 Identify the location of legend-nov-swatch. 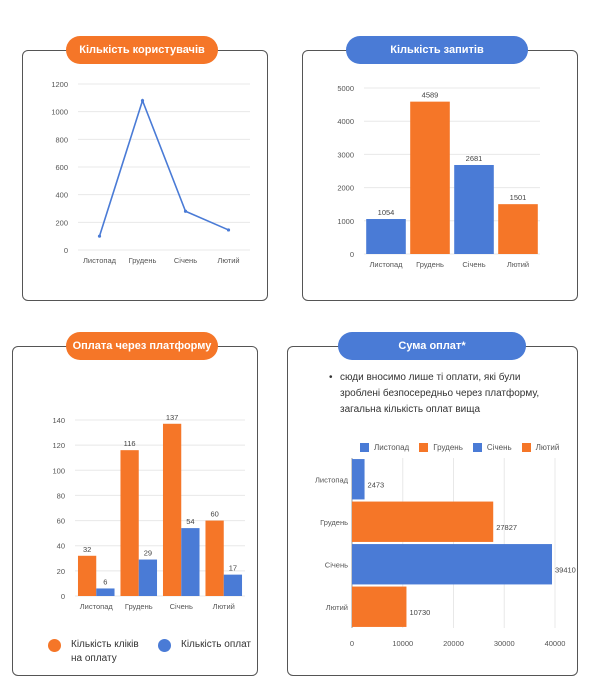
(364, 447).